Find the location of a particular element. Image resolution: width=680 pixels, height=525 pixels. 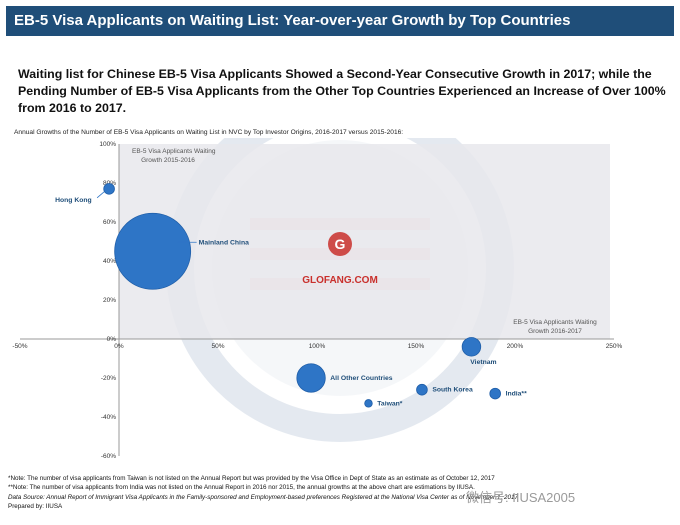

bubble-label: India** is located at coordinates (517, 394).